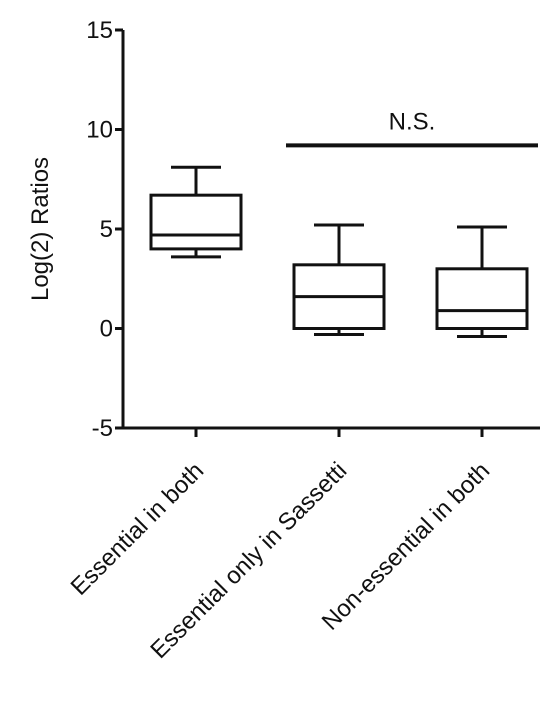 This screenshot has height=710, width=542. What do you see at coordinates (482, 298) in the screenshot?
I see `box-2-iqr` at bounding box center [482, 298].